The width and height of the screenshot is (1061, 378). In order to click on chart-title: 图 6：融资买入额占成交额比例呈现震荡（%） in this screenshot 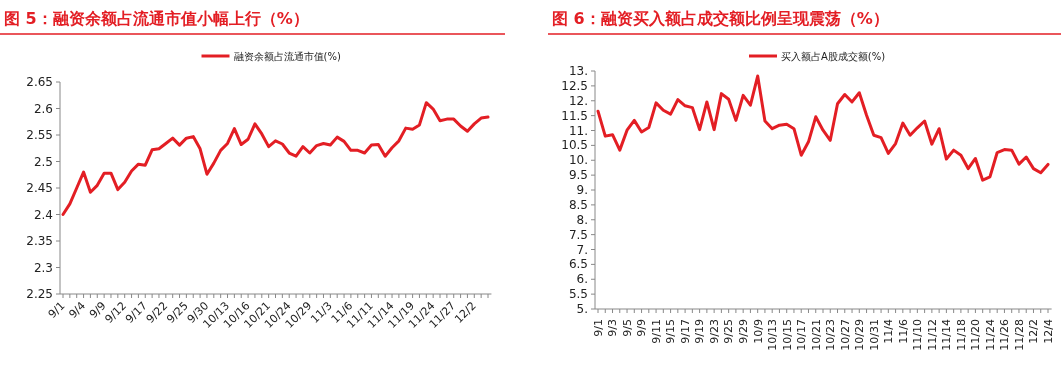, I will do `click(720, 18)`.